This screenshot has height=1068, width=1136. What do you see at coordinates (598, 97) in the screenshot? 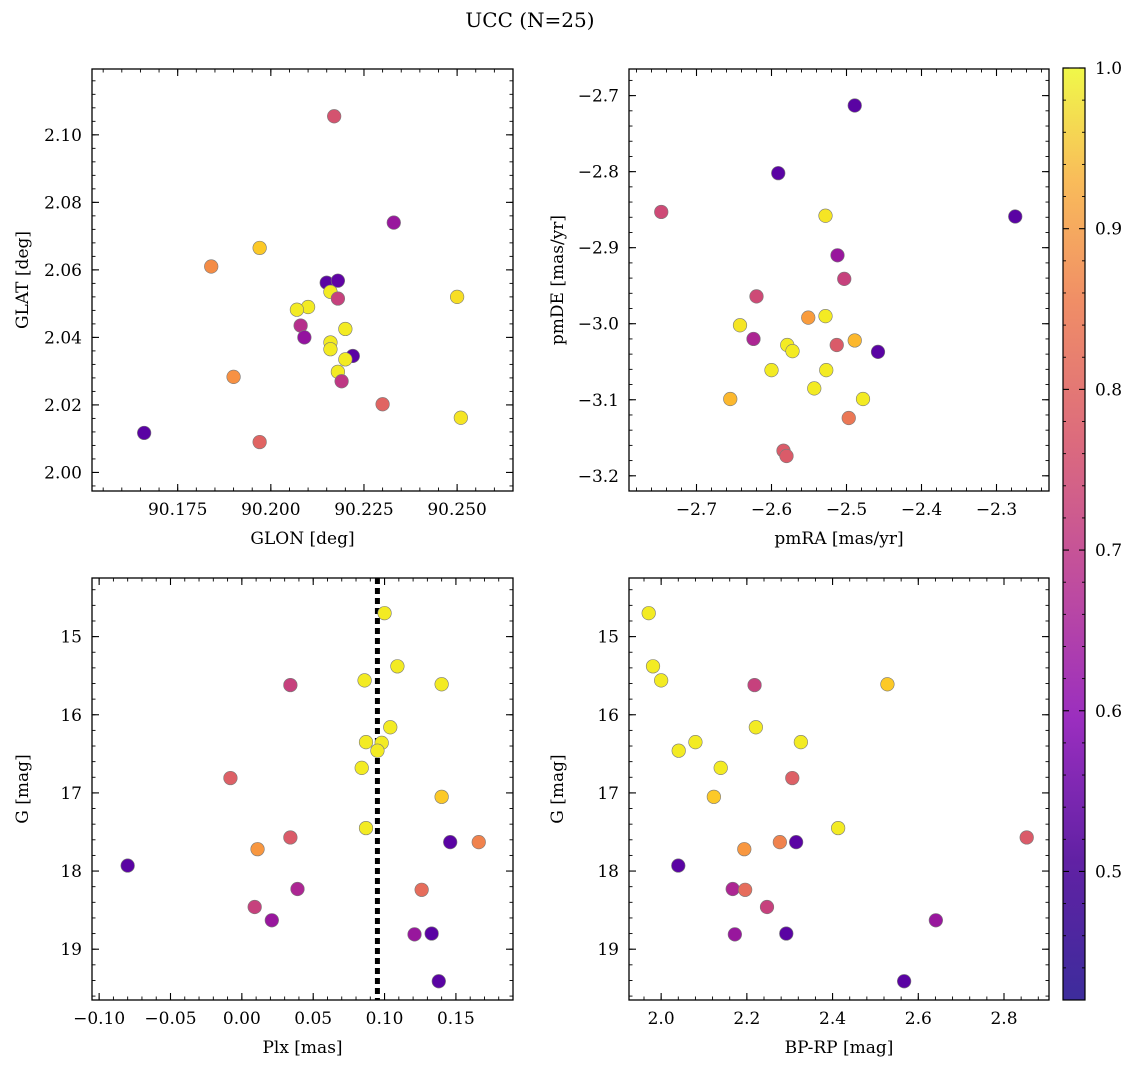
I see `y-tick-label: −2.7` at bounding box center [598, 97].